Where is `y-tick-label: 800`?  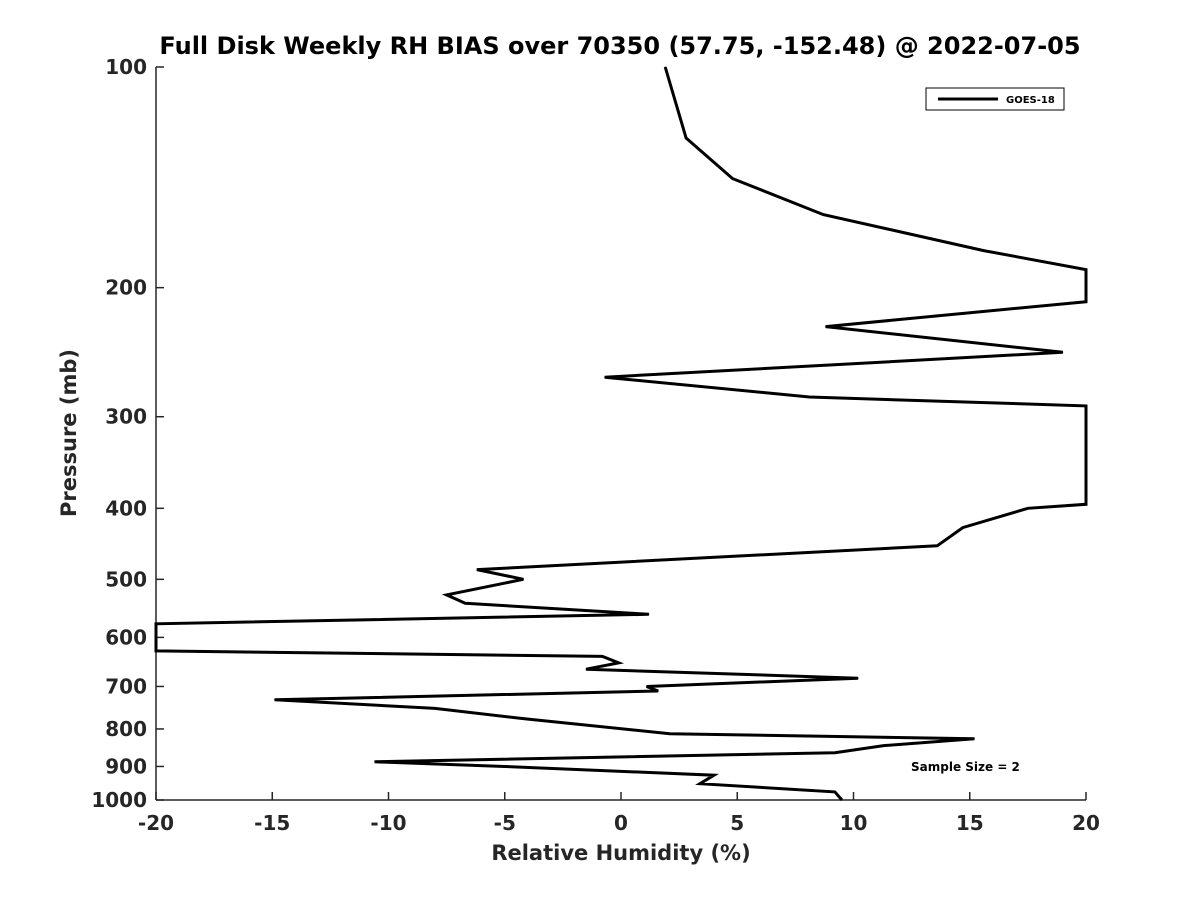
y-tick-label: 800 is located at coordinates (126, 729).